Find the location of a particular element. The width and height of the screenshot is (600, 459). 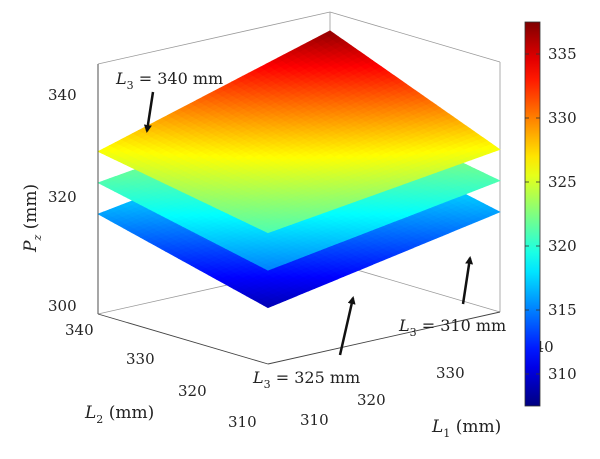

annotation-l3-325: L3 = 325 mm is located at coordinates (306, 343).